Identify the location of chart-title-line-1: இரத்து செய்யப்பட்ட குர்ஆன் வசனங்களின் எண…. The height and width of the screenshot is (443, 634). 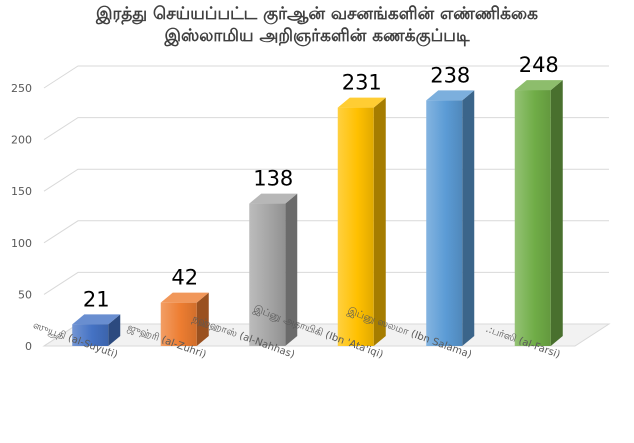
(317, 14).